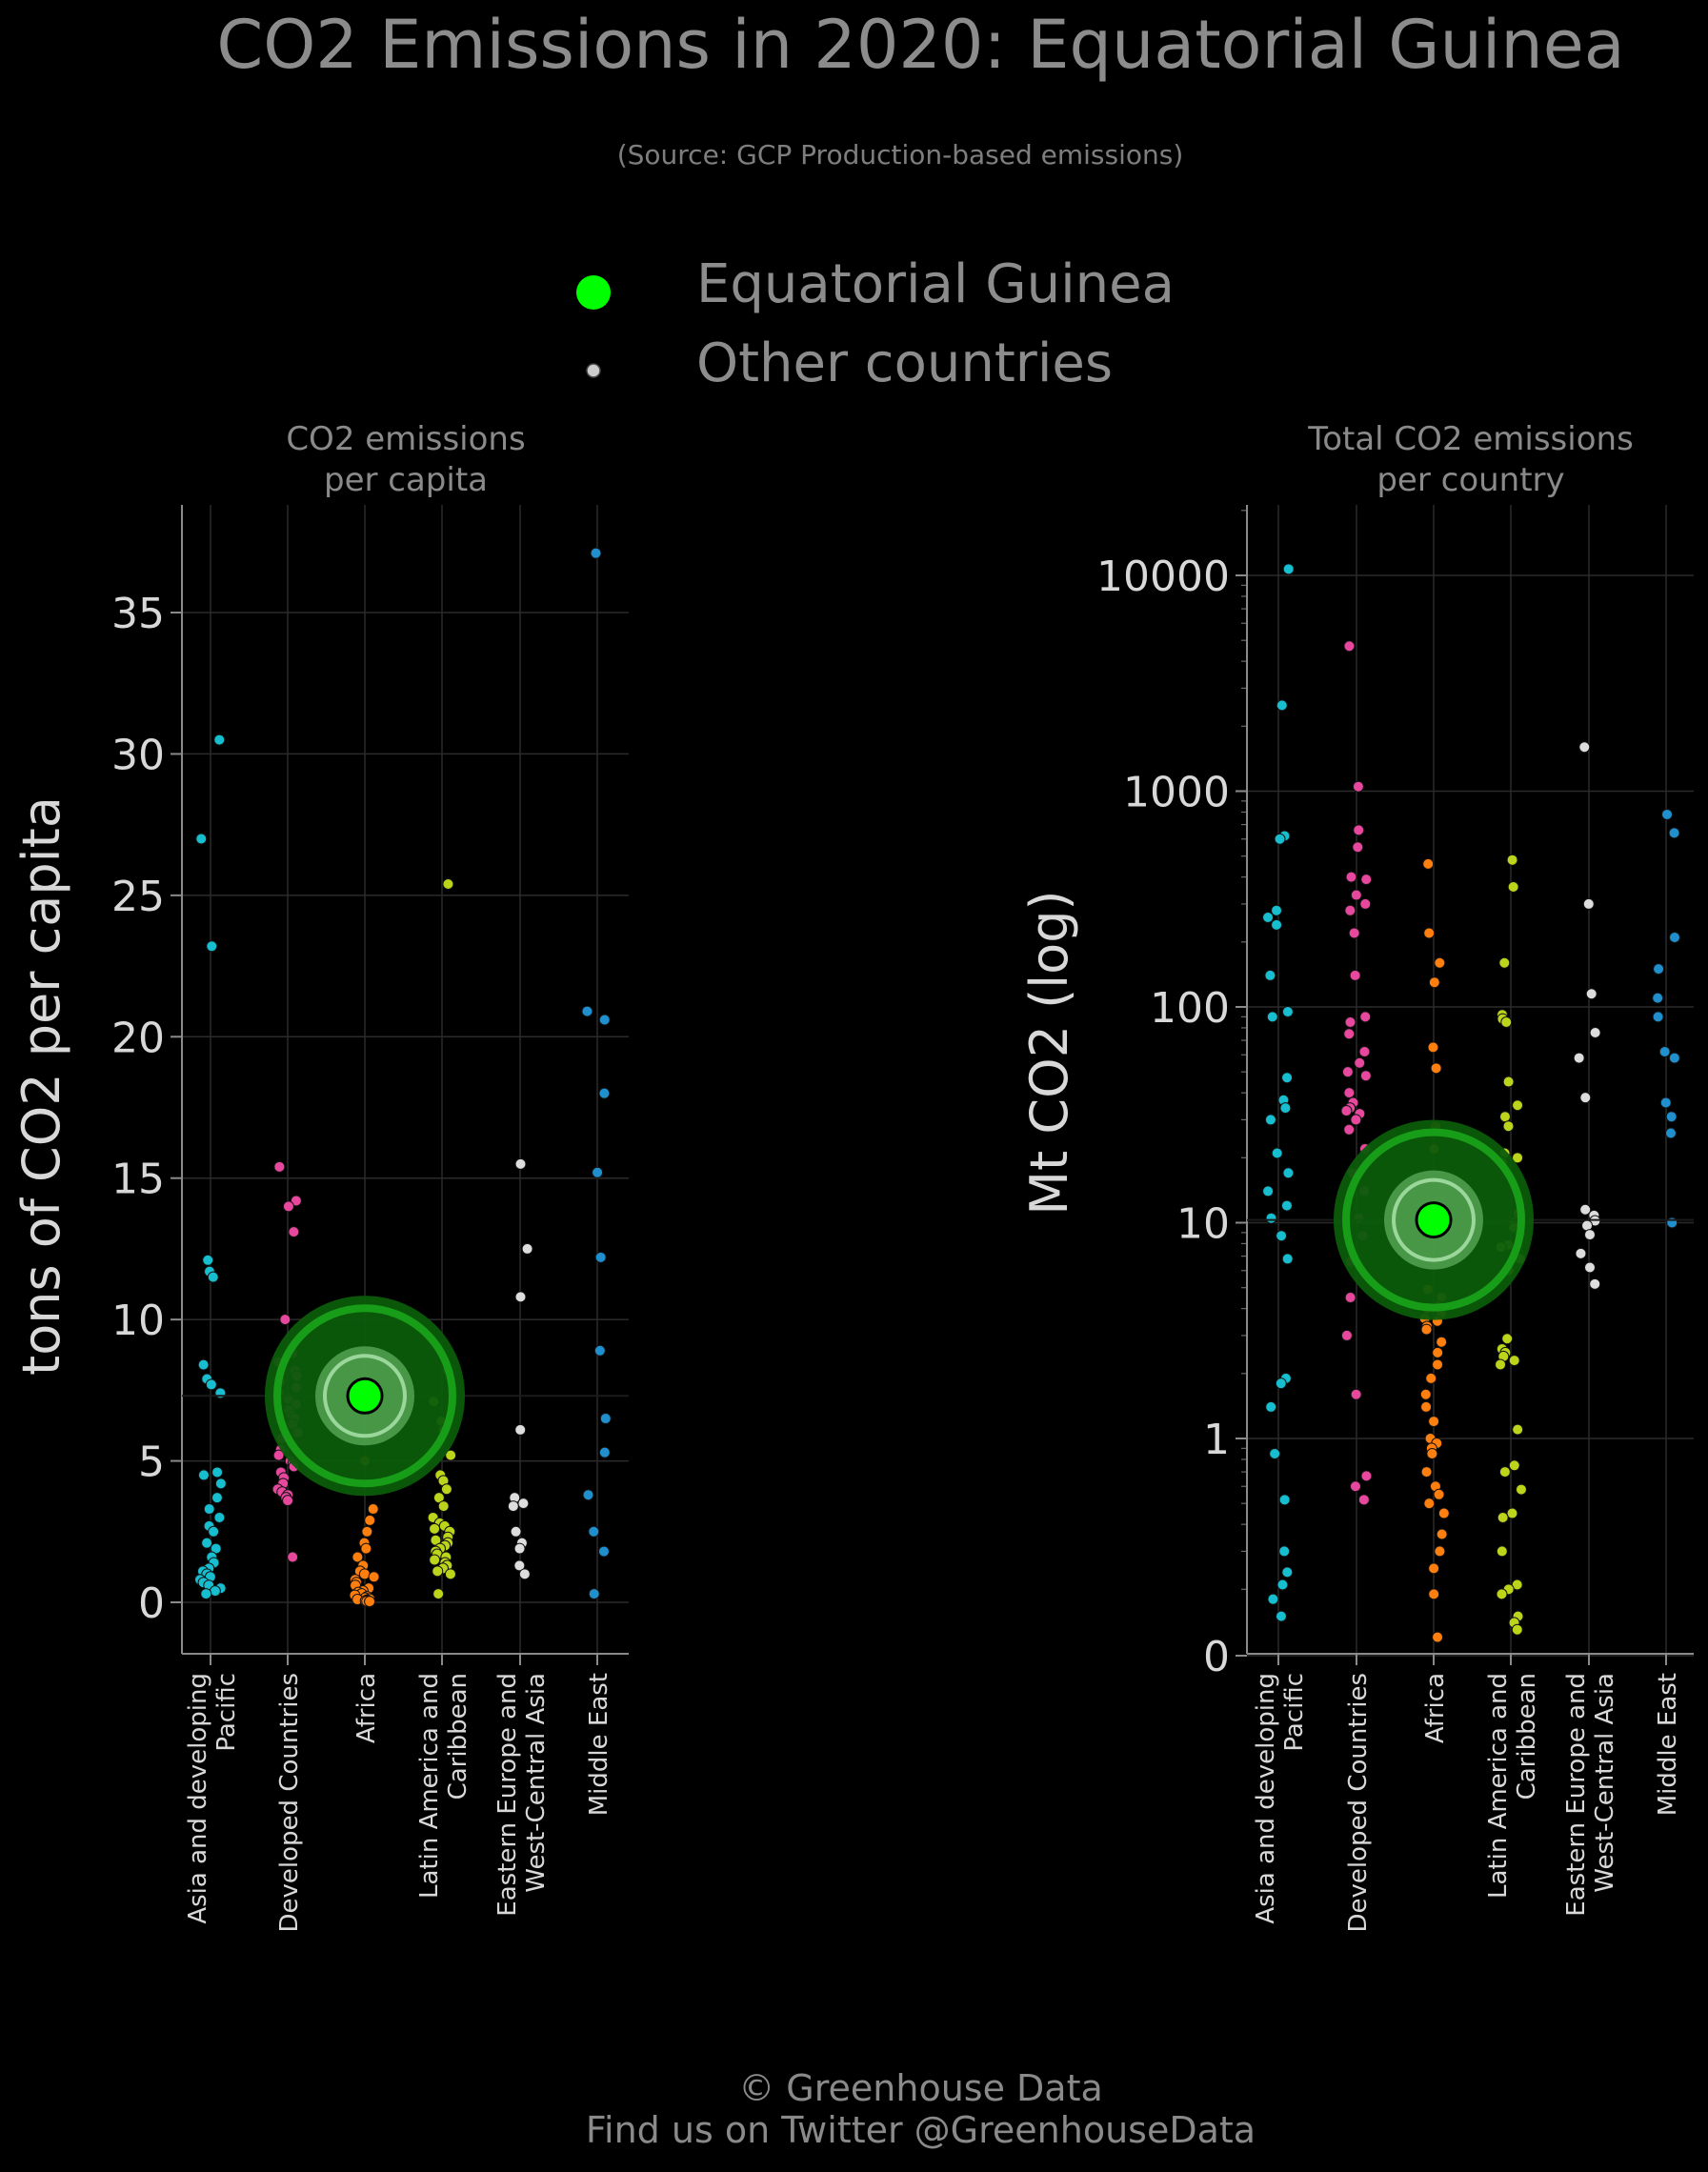  I want to click on x-tick-label: Africa, so click(367, 1708).